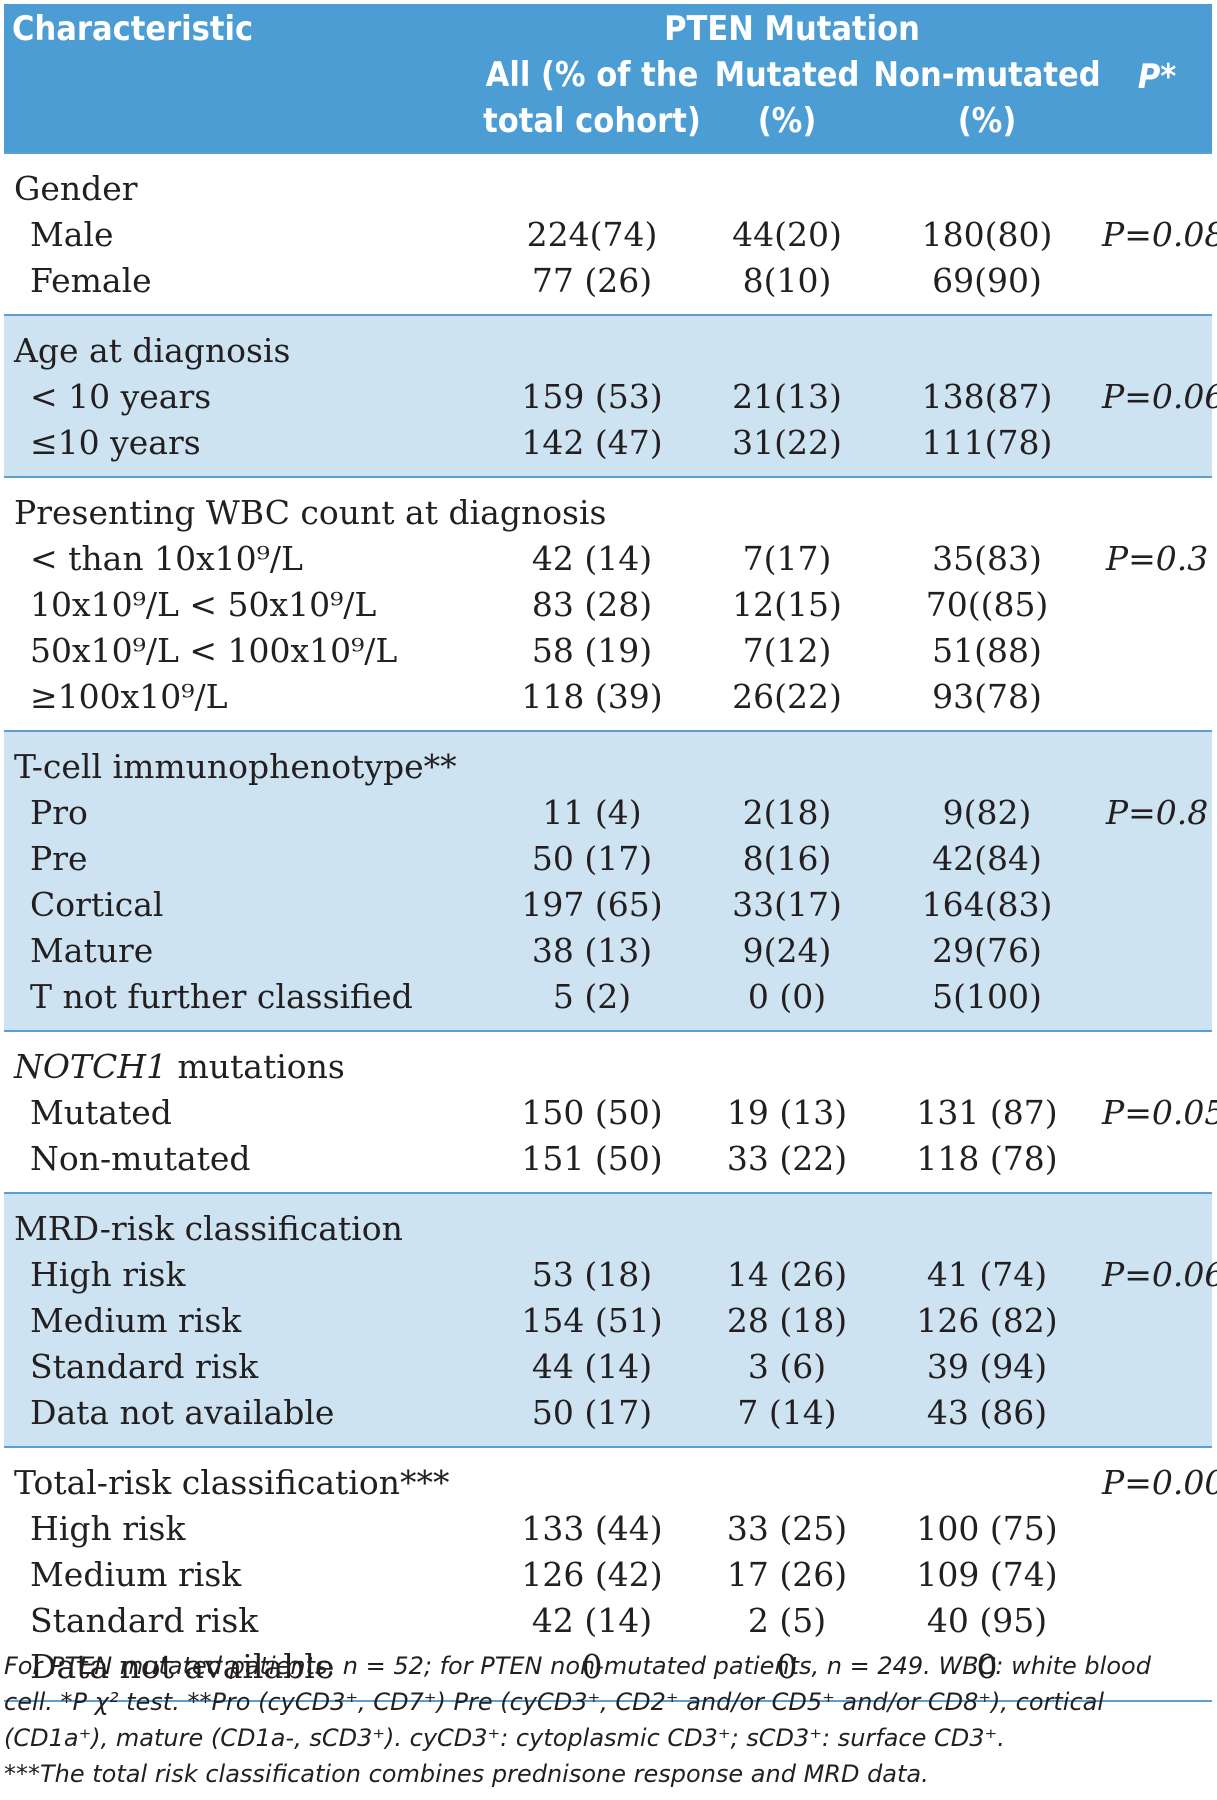 Image resolution: width=1217 pixels, height=1800 pixels. What do you see at coordinates (592, 280) in the screenshot?
I see `all-value: 77 (26)` at bounding box center [592, 280].